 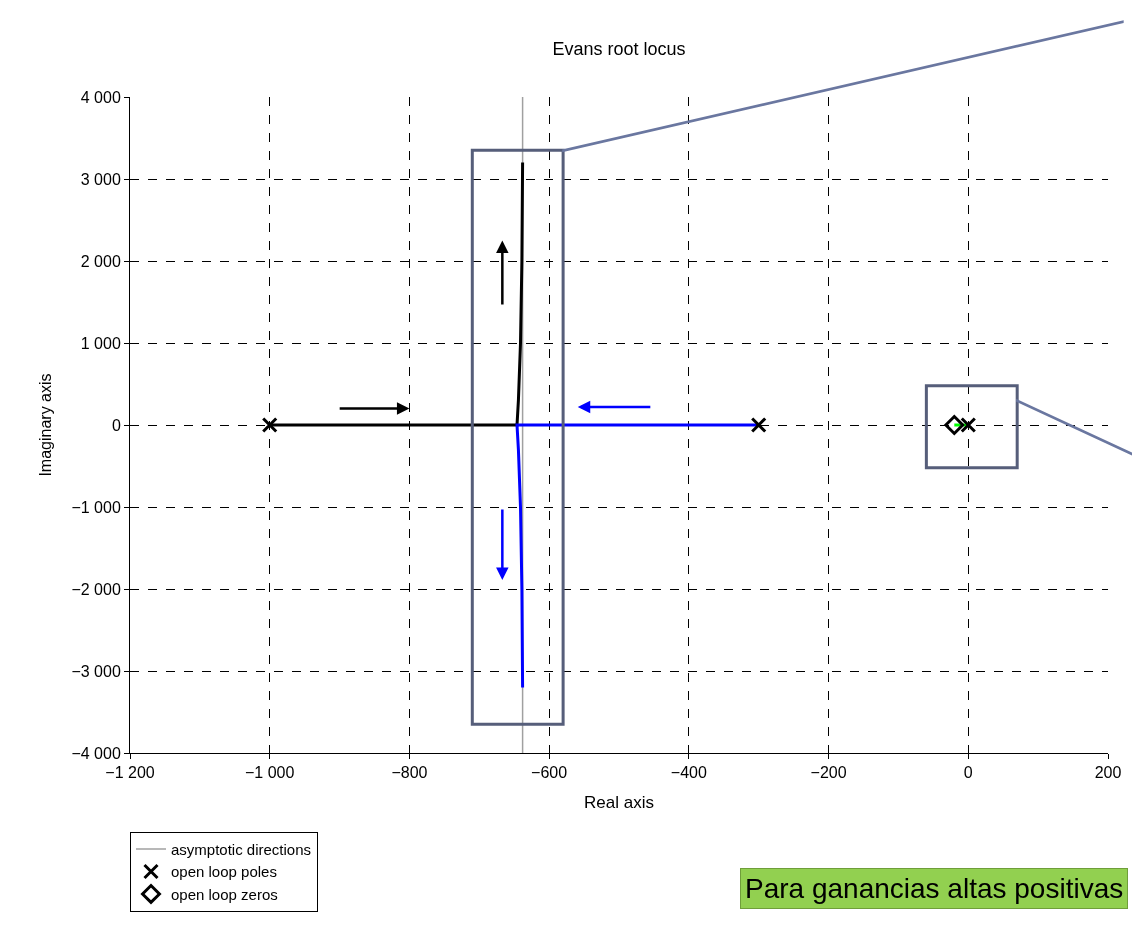 What do you see at coordinates (549, 773) in the screenshot?
I see `x-tick-label: −600` at bounding box center [549, 773].